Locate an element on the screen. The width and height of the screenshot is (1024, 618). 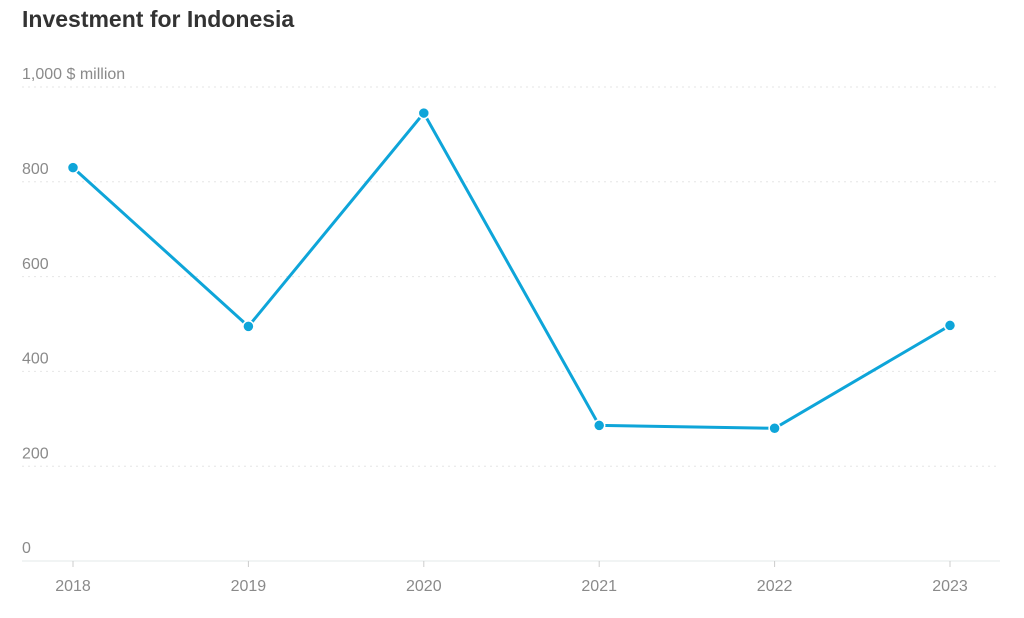
chart-title: Investment for Indonesia is located at coordinates (158, 19).